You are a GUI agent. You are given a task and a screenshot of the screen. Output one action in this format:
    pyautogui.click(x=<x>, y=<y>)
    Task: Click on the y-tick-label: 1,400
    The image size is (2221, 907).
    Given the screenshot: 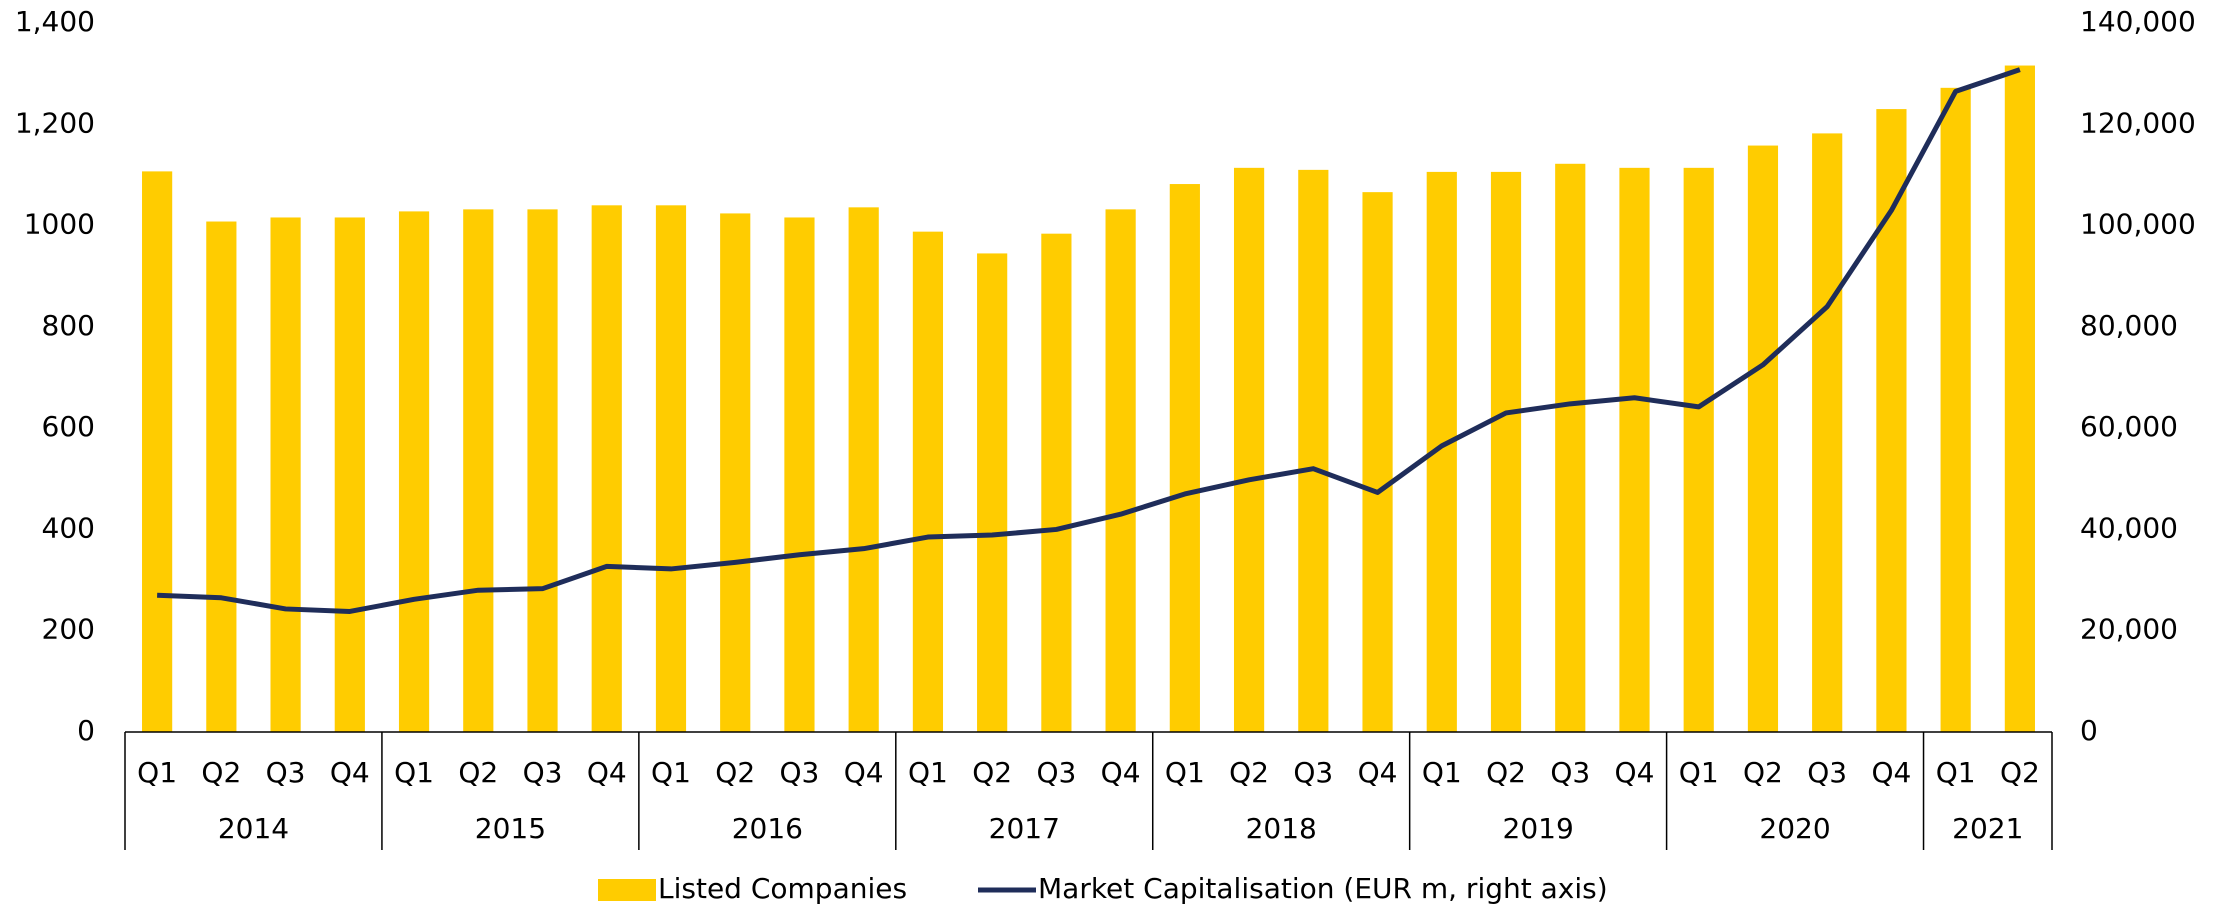 What is the action you would take?
    pyautogui.click(x=55, y=21)
    